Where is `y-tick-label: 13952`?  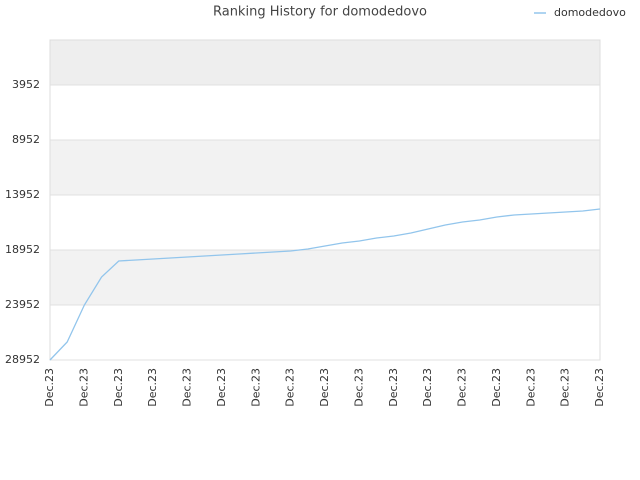 y-tick-label: 13952 is located at coordinates (22, 194).